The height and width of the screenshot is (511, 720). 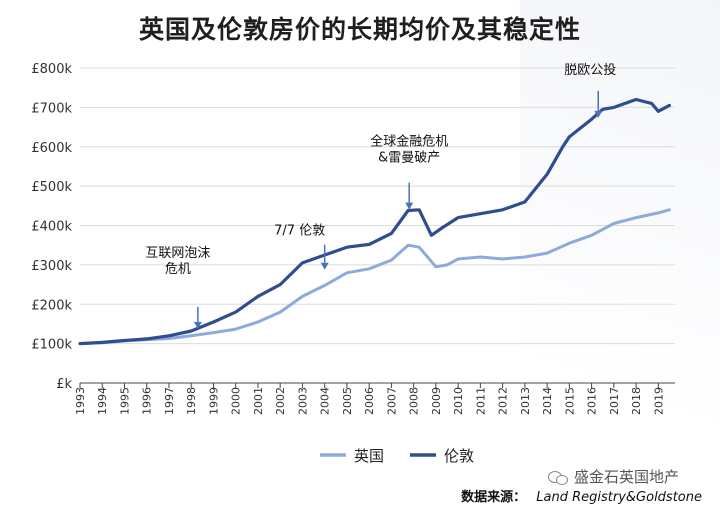 I want to click on x-tick-label: 2006, so click(x=369, y=401).